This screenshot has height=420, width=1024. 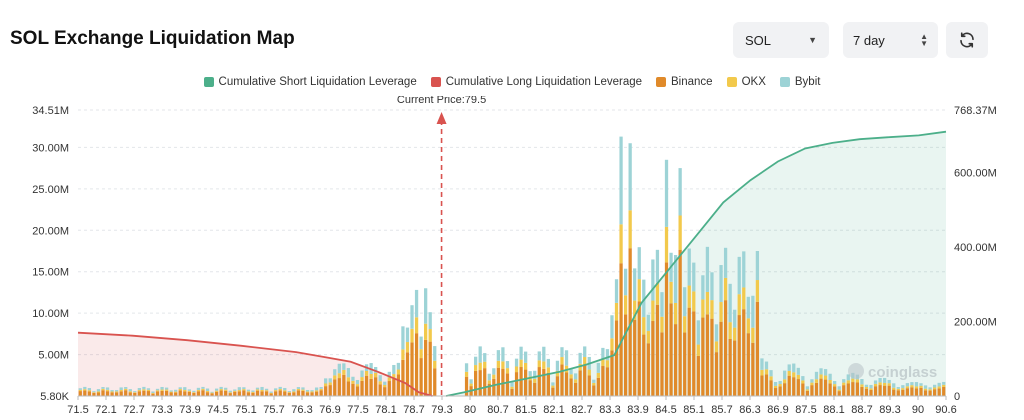 What do you see at coordinates (805, 410) in the screenshot?
I see `x-tick-label: 87.5` at bounding box center [805, 410].